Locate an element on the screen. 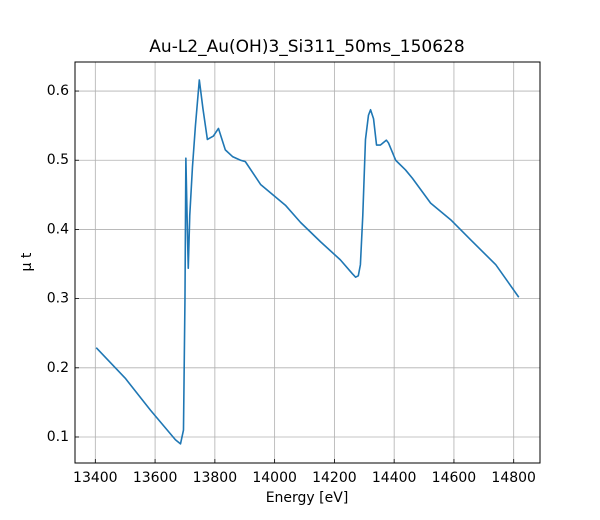 The height and width of the screenshot is (520, 600). y-tick-label: 0.4 is located at coordinates (58, 229).